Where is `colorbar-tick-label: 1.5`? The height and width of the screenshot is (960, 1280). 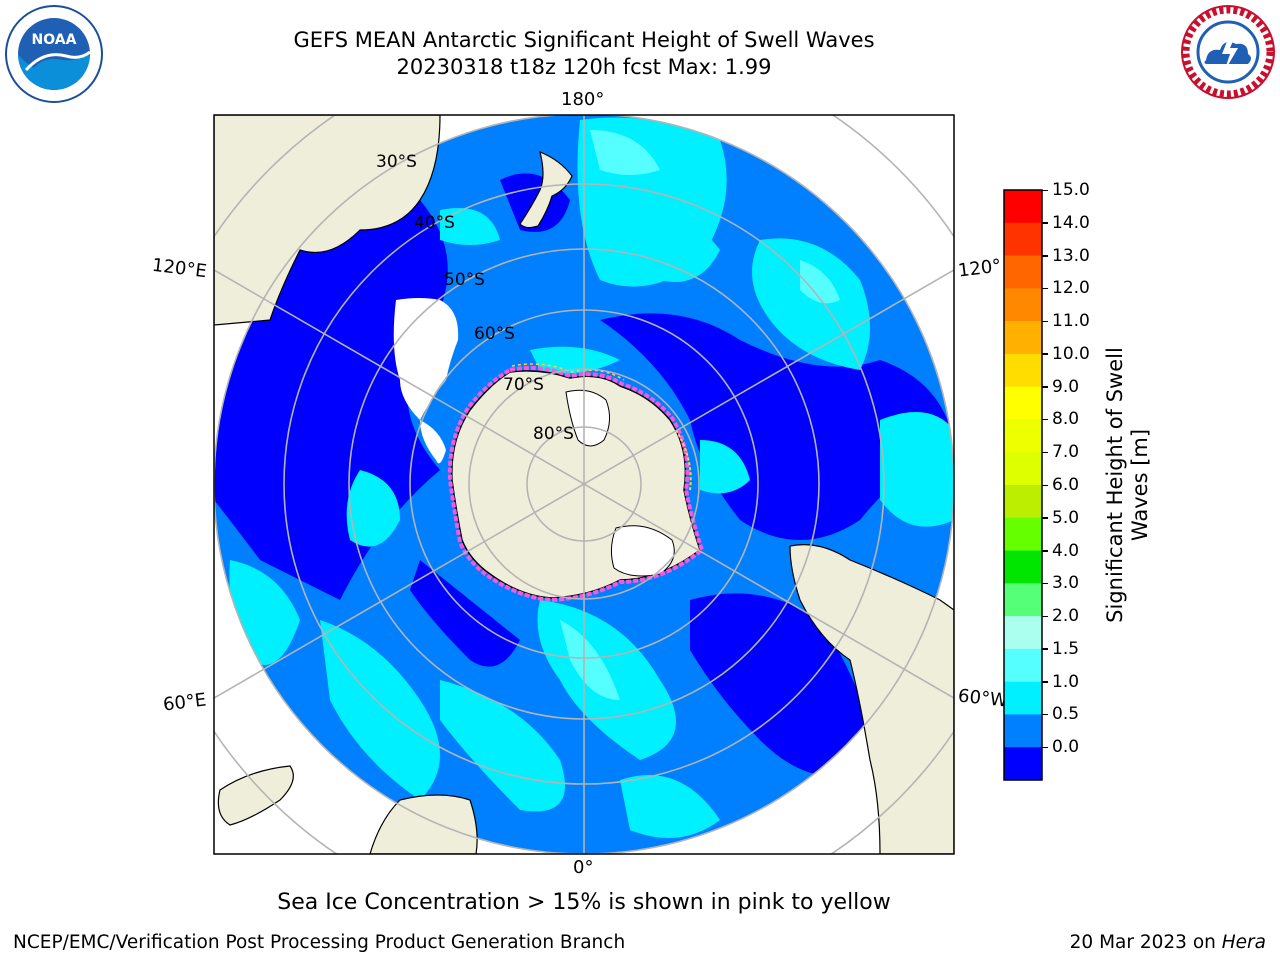 colorbar-tick-label: 1.5 is located at coordinates (1066, 648).